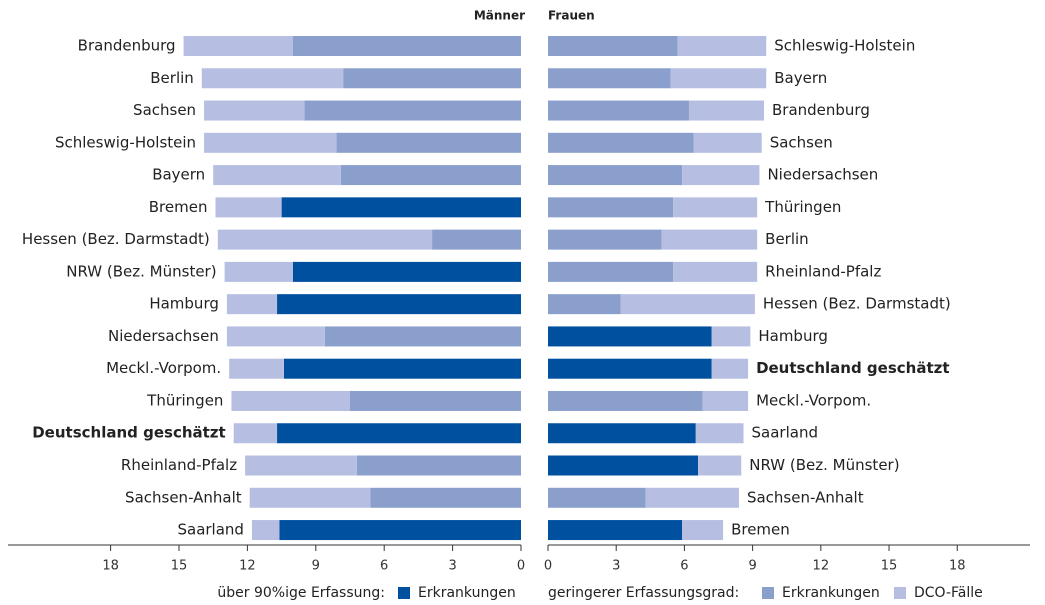  I want to click on category-label: NRW (Bez. Münster), so click(824, 465).